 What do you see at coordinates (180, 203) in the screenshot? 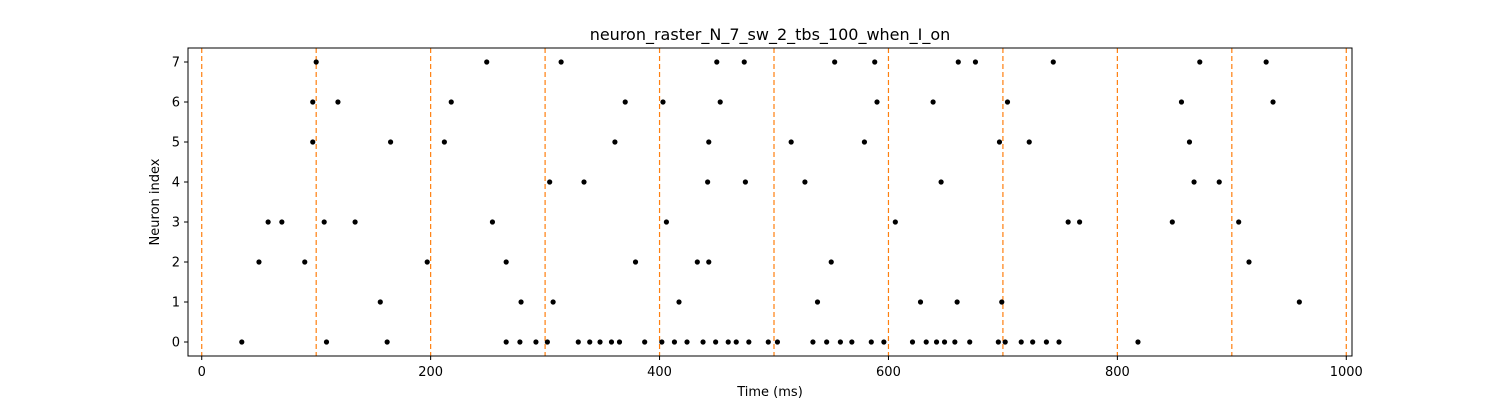
I see `y-axis-ticks: 0 1 2 3 4 5 6 7` at bounding box center [180, 203].